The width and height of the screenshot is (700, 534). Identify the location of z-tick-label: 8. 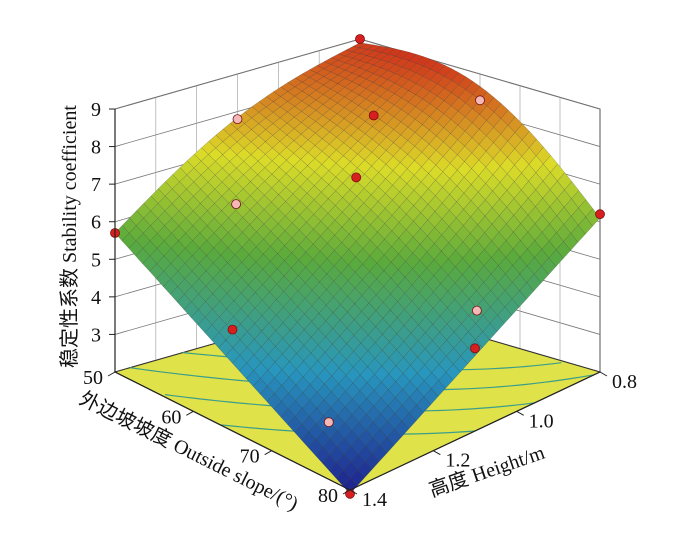
(96, 148).